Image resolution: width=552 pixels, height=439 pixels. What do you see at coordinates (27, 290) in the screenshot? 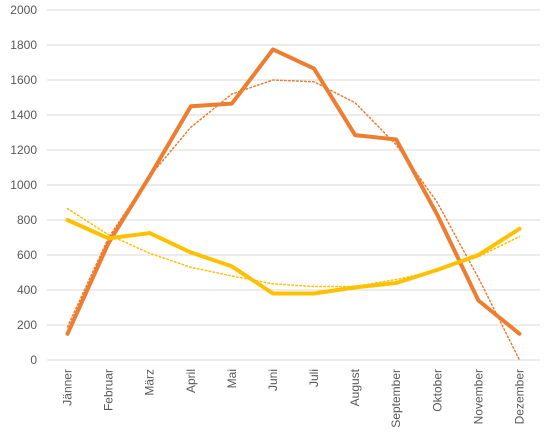
I see `y-tick-label: 400` at bounding box center [27, 290].